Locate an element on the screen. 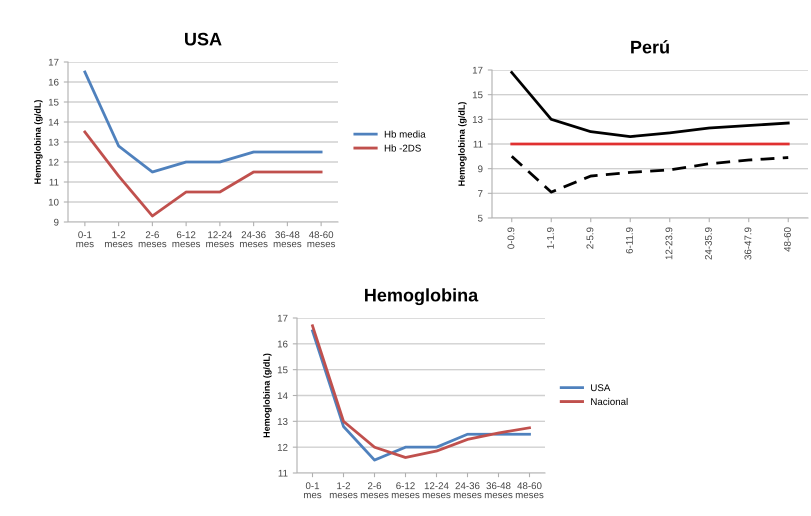  legend-label: USA is located at coordinates (600, 388).